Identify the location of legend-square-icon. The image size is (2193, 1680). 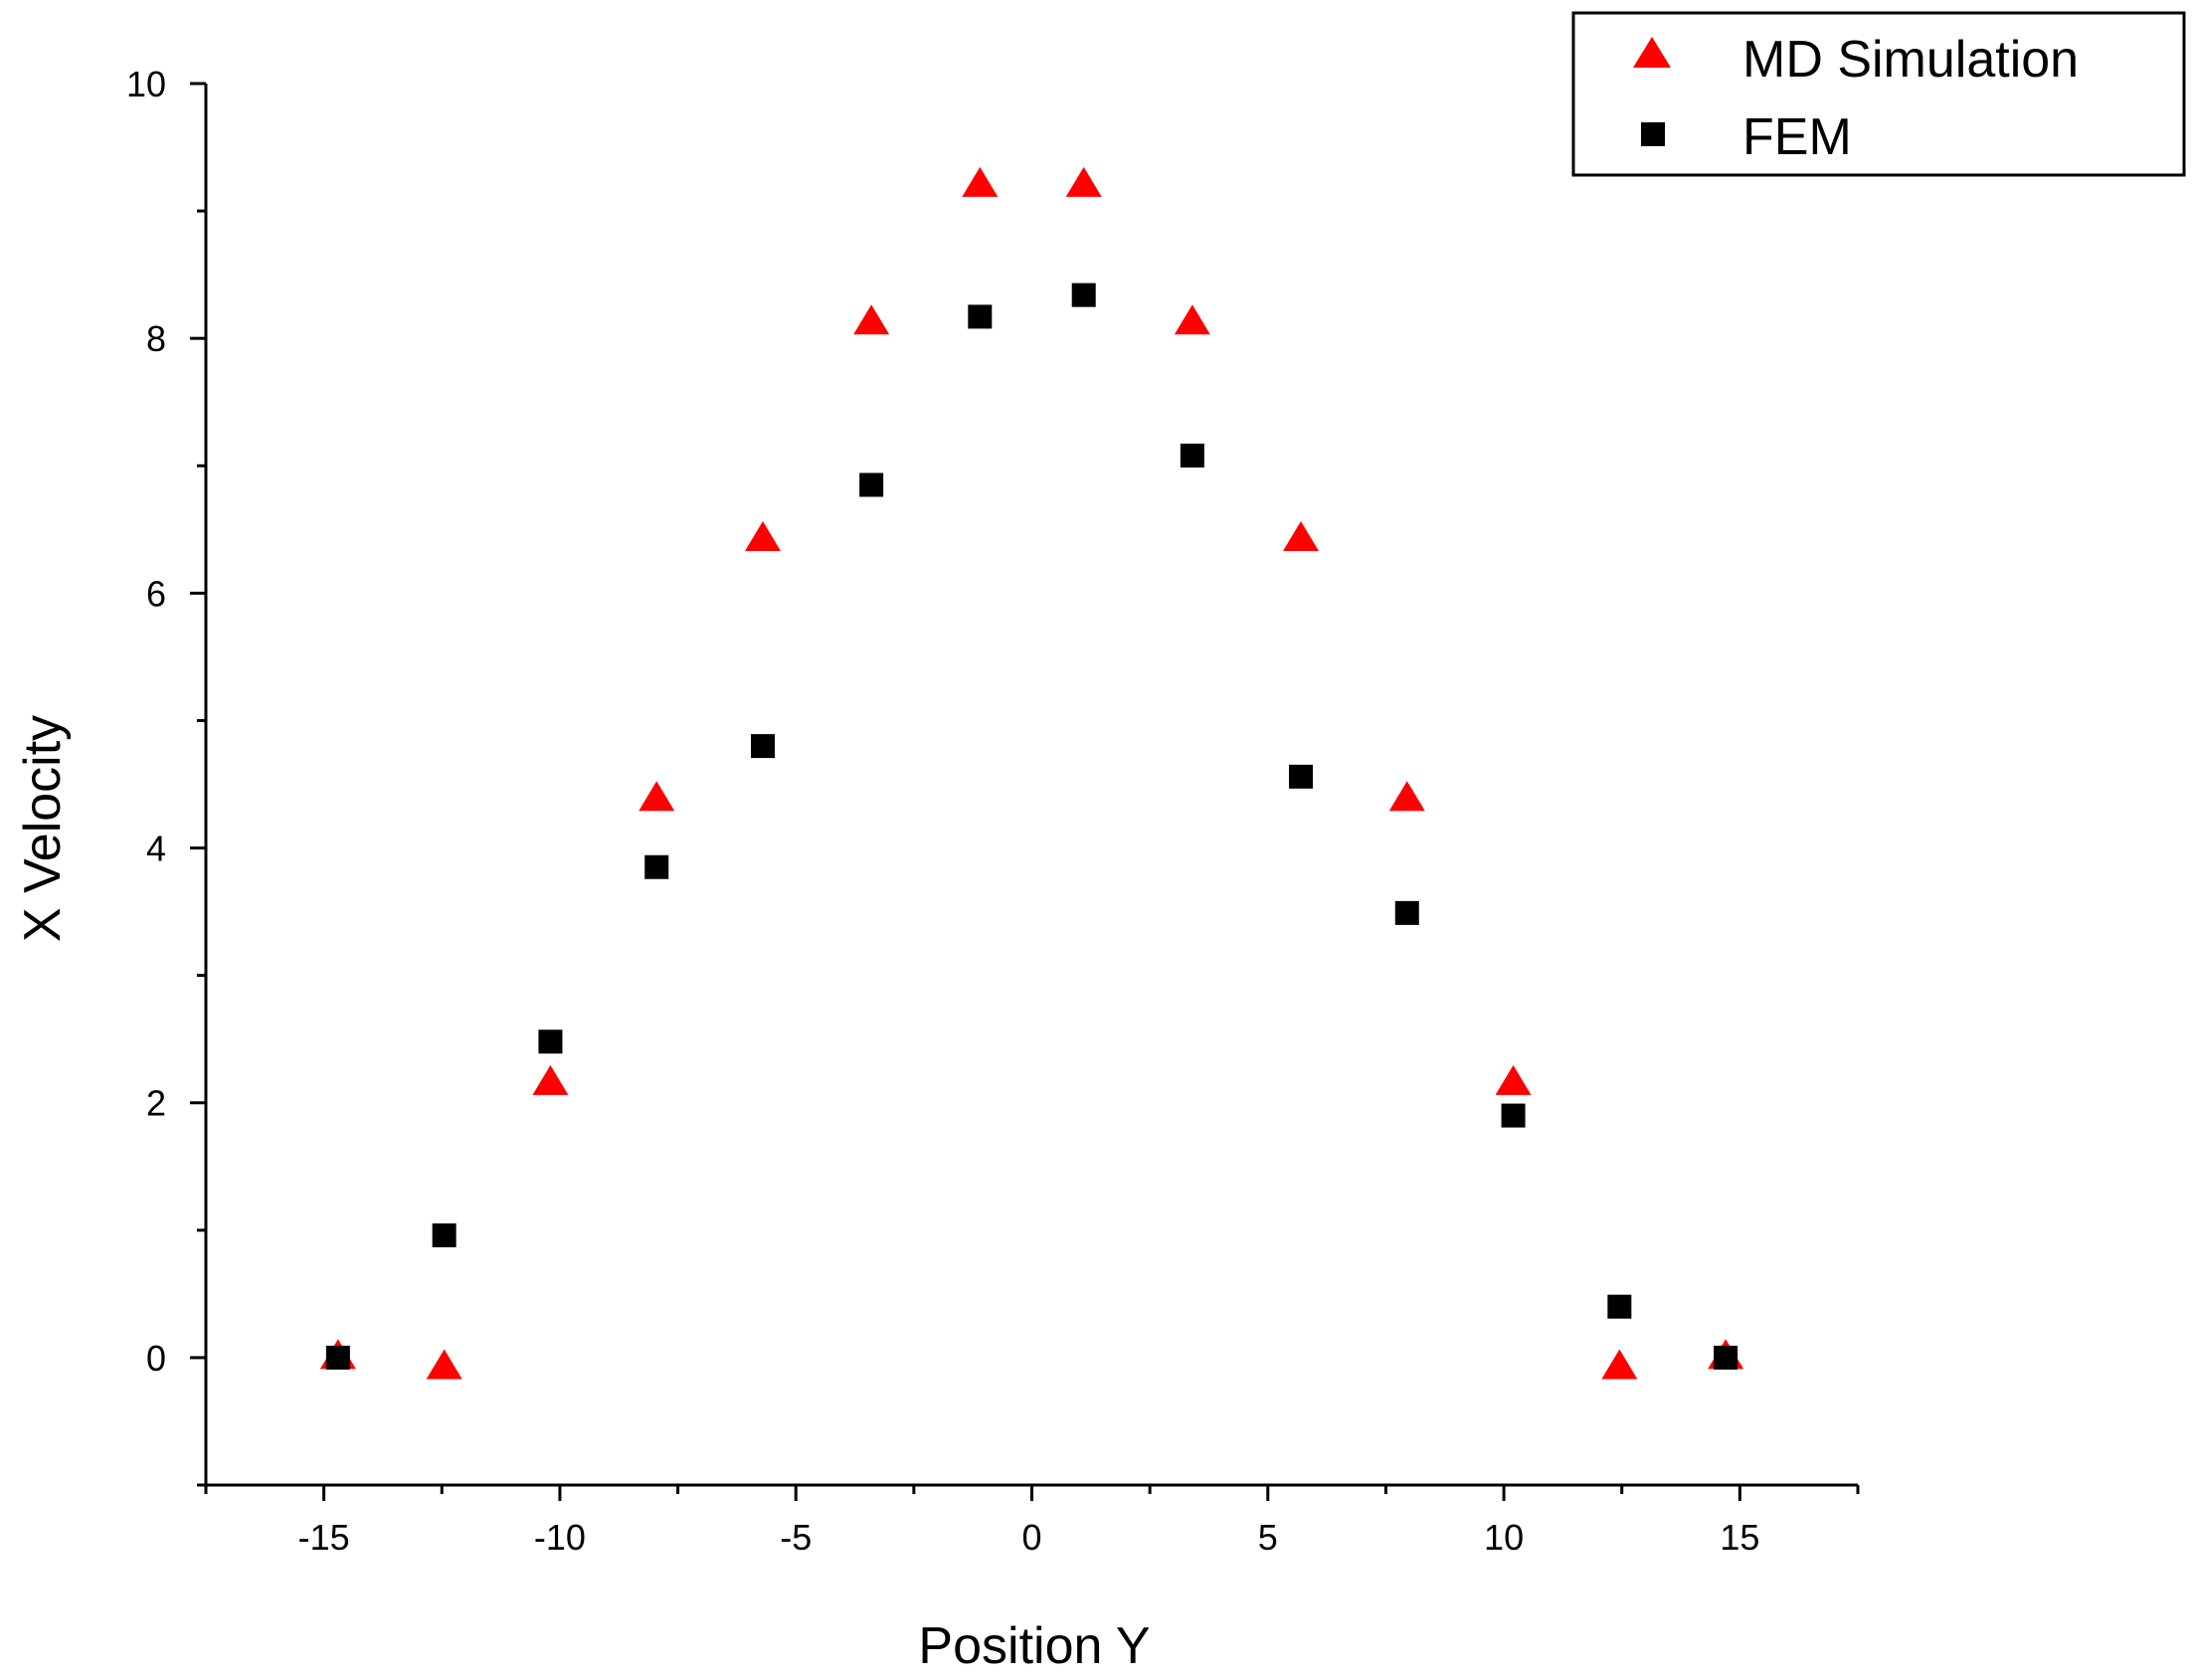
(1653, 134).